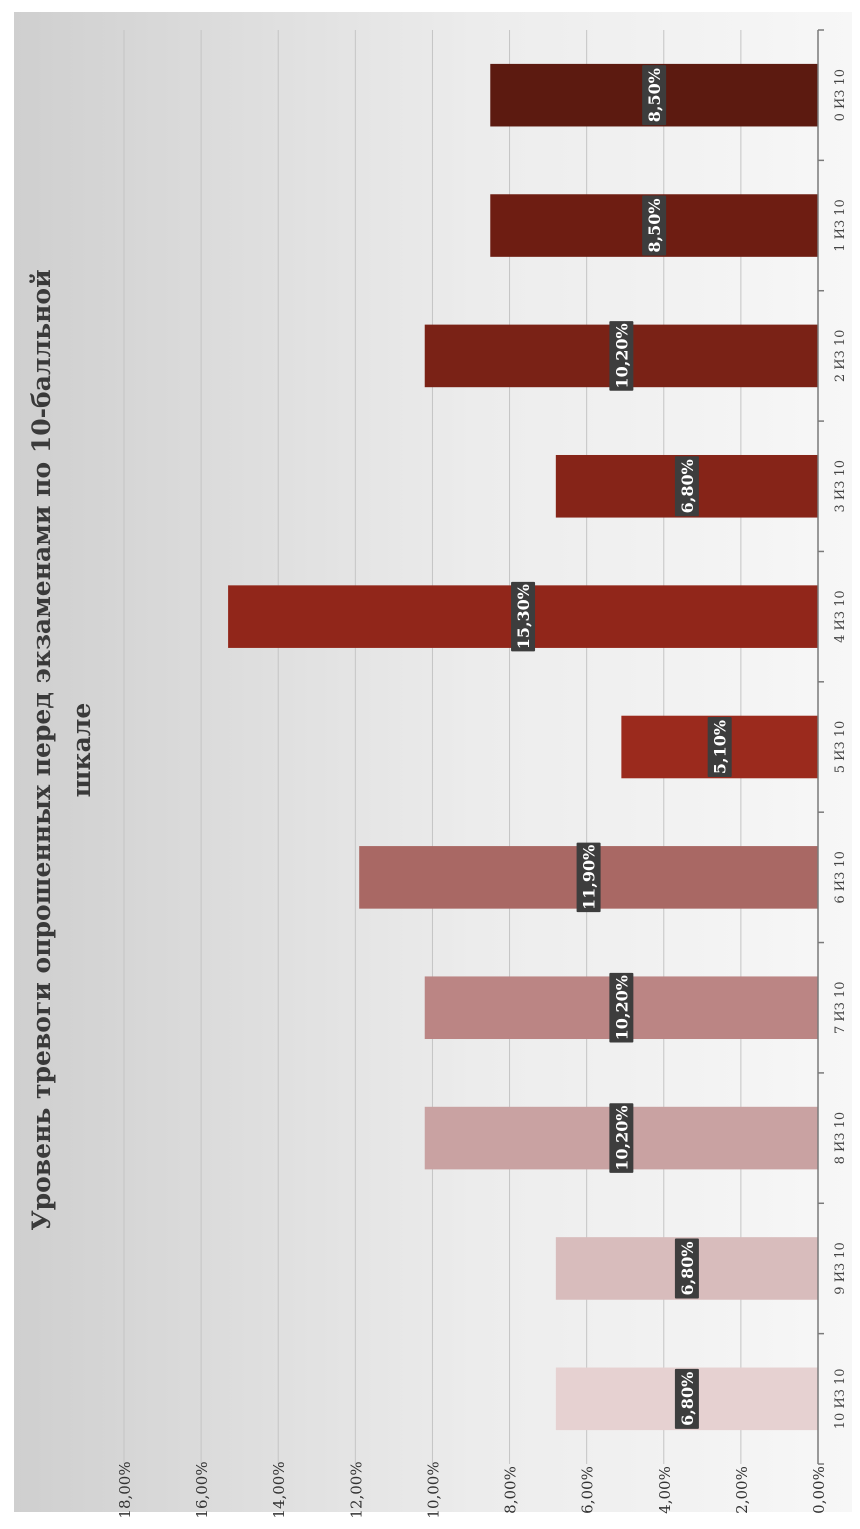 This screenshot has width=860, height=1529. Describe the element at coordinates (840, 1398) in the screenshot. I see `x-category-label: 10 ИЗ 10` at that location.